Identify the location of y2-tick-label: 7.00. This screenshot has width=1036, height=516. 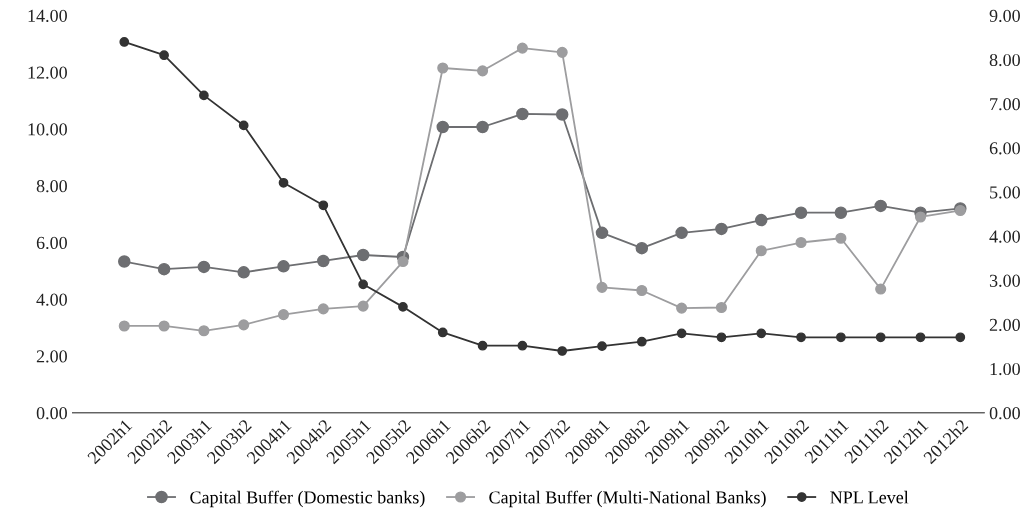
(1005, 104).